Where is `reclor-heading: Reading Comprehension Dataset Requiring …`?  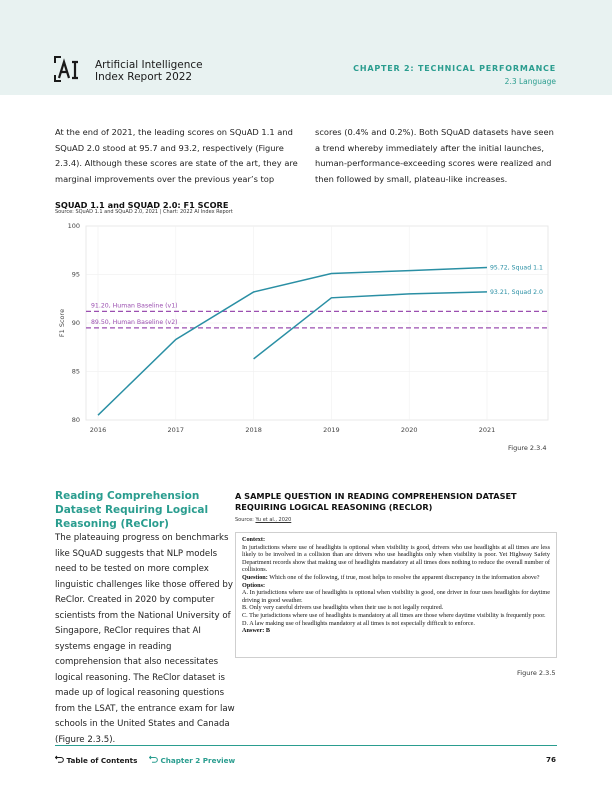
reclor-heading: Reading Comprehension Dataset Requiring … is located at coordinates (132, 510).